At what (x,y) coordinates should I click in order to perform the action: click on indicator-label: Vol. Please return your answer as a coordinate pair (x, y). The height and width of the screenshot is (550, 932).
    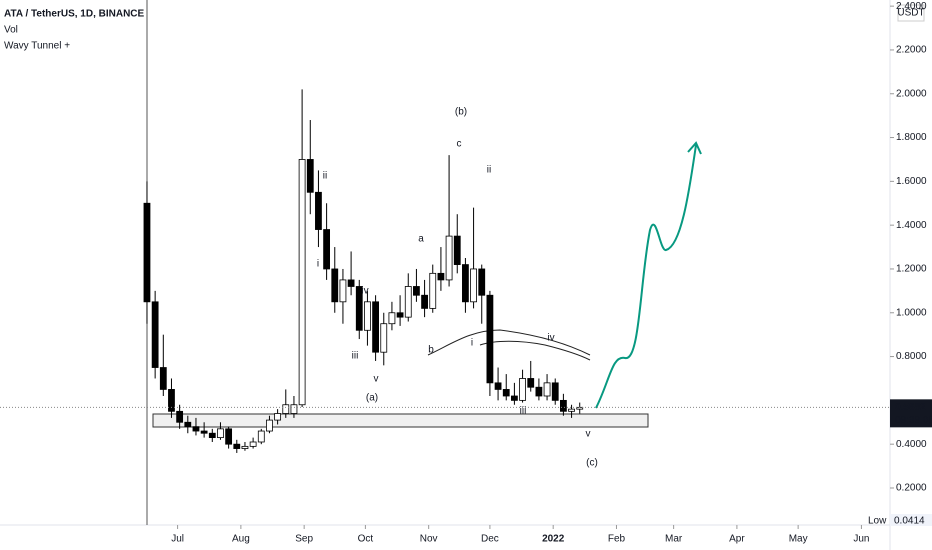
    Looking at the image, I should click on (11, 30).